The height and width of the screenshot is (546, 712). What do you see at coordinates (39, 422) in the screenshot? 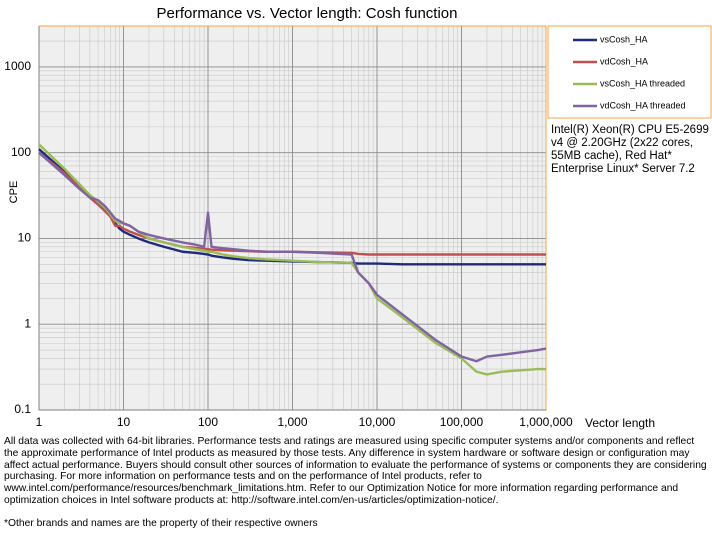
I see `x-tick-label: 1` at bounding box center [39, 422].